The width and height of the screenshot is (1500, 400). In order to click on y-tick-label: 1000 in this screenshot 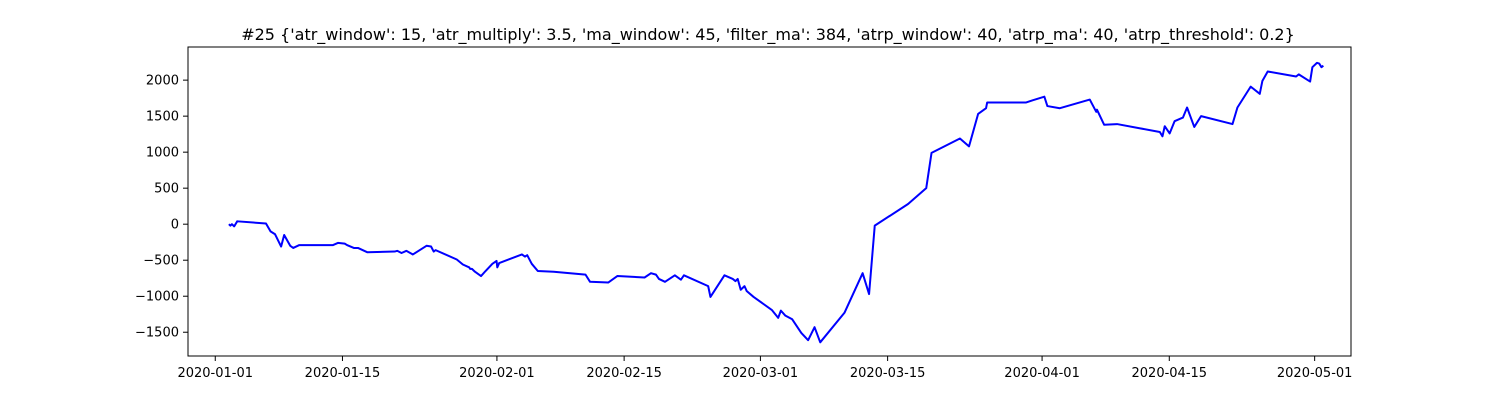, I will do `click(162, 153)`.